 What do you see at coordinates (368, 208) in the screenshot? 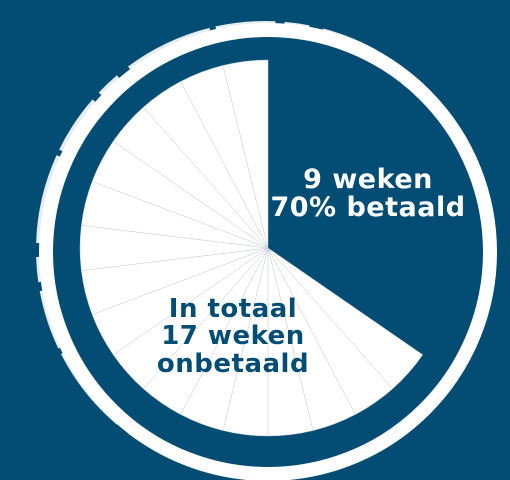
I see `paid-weeks-label-line-2: 70% betaald` at bounding box center [368, 208].